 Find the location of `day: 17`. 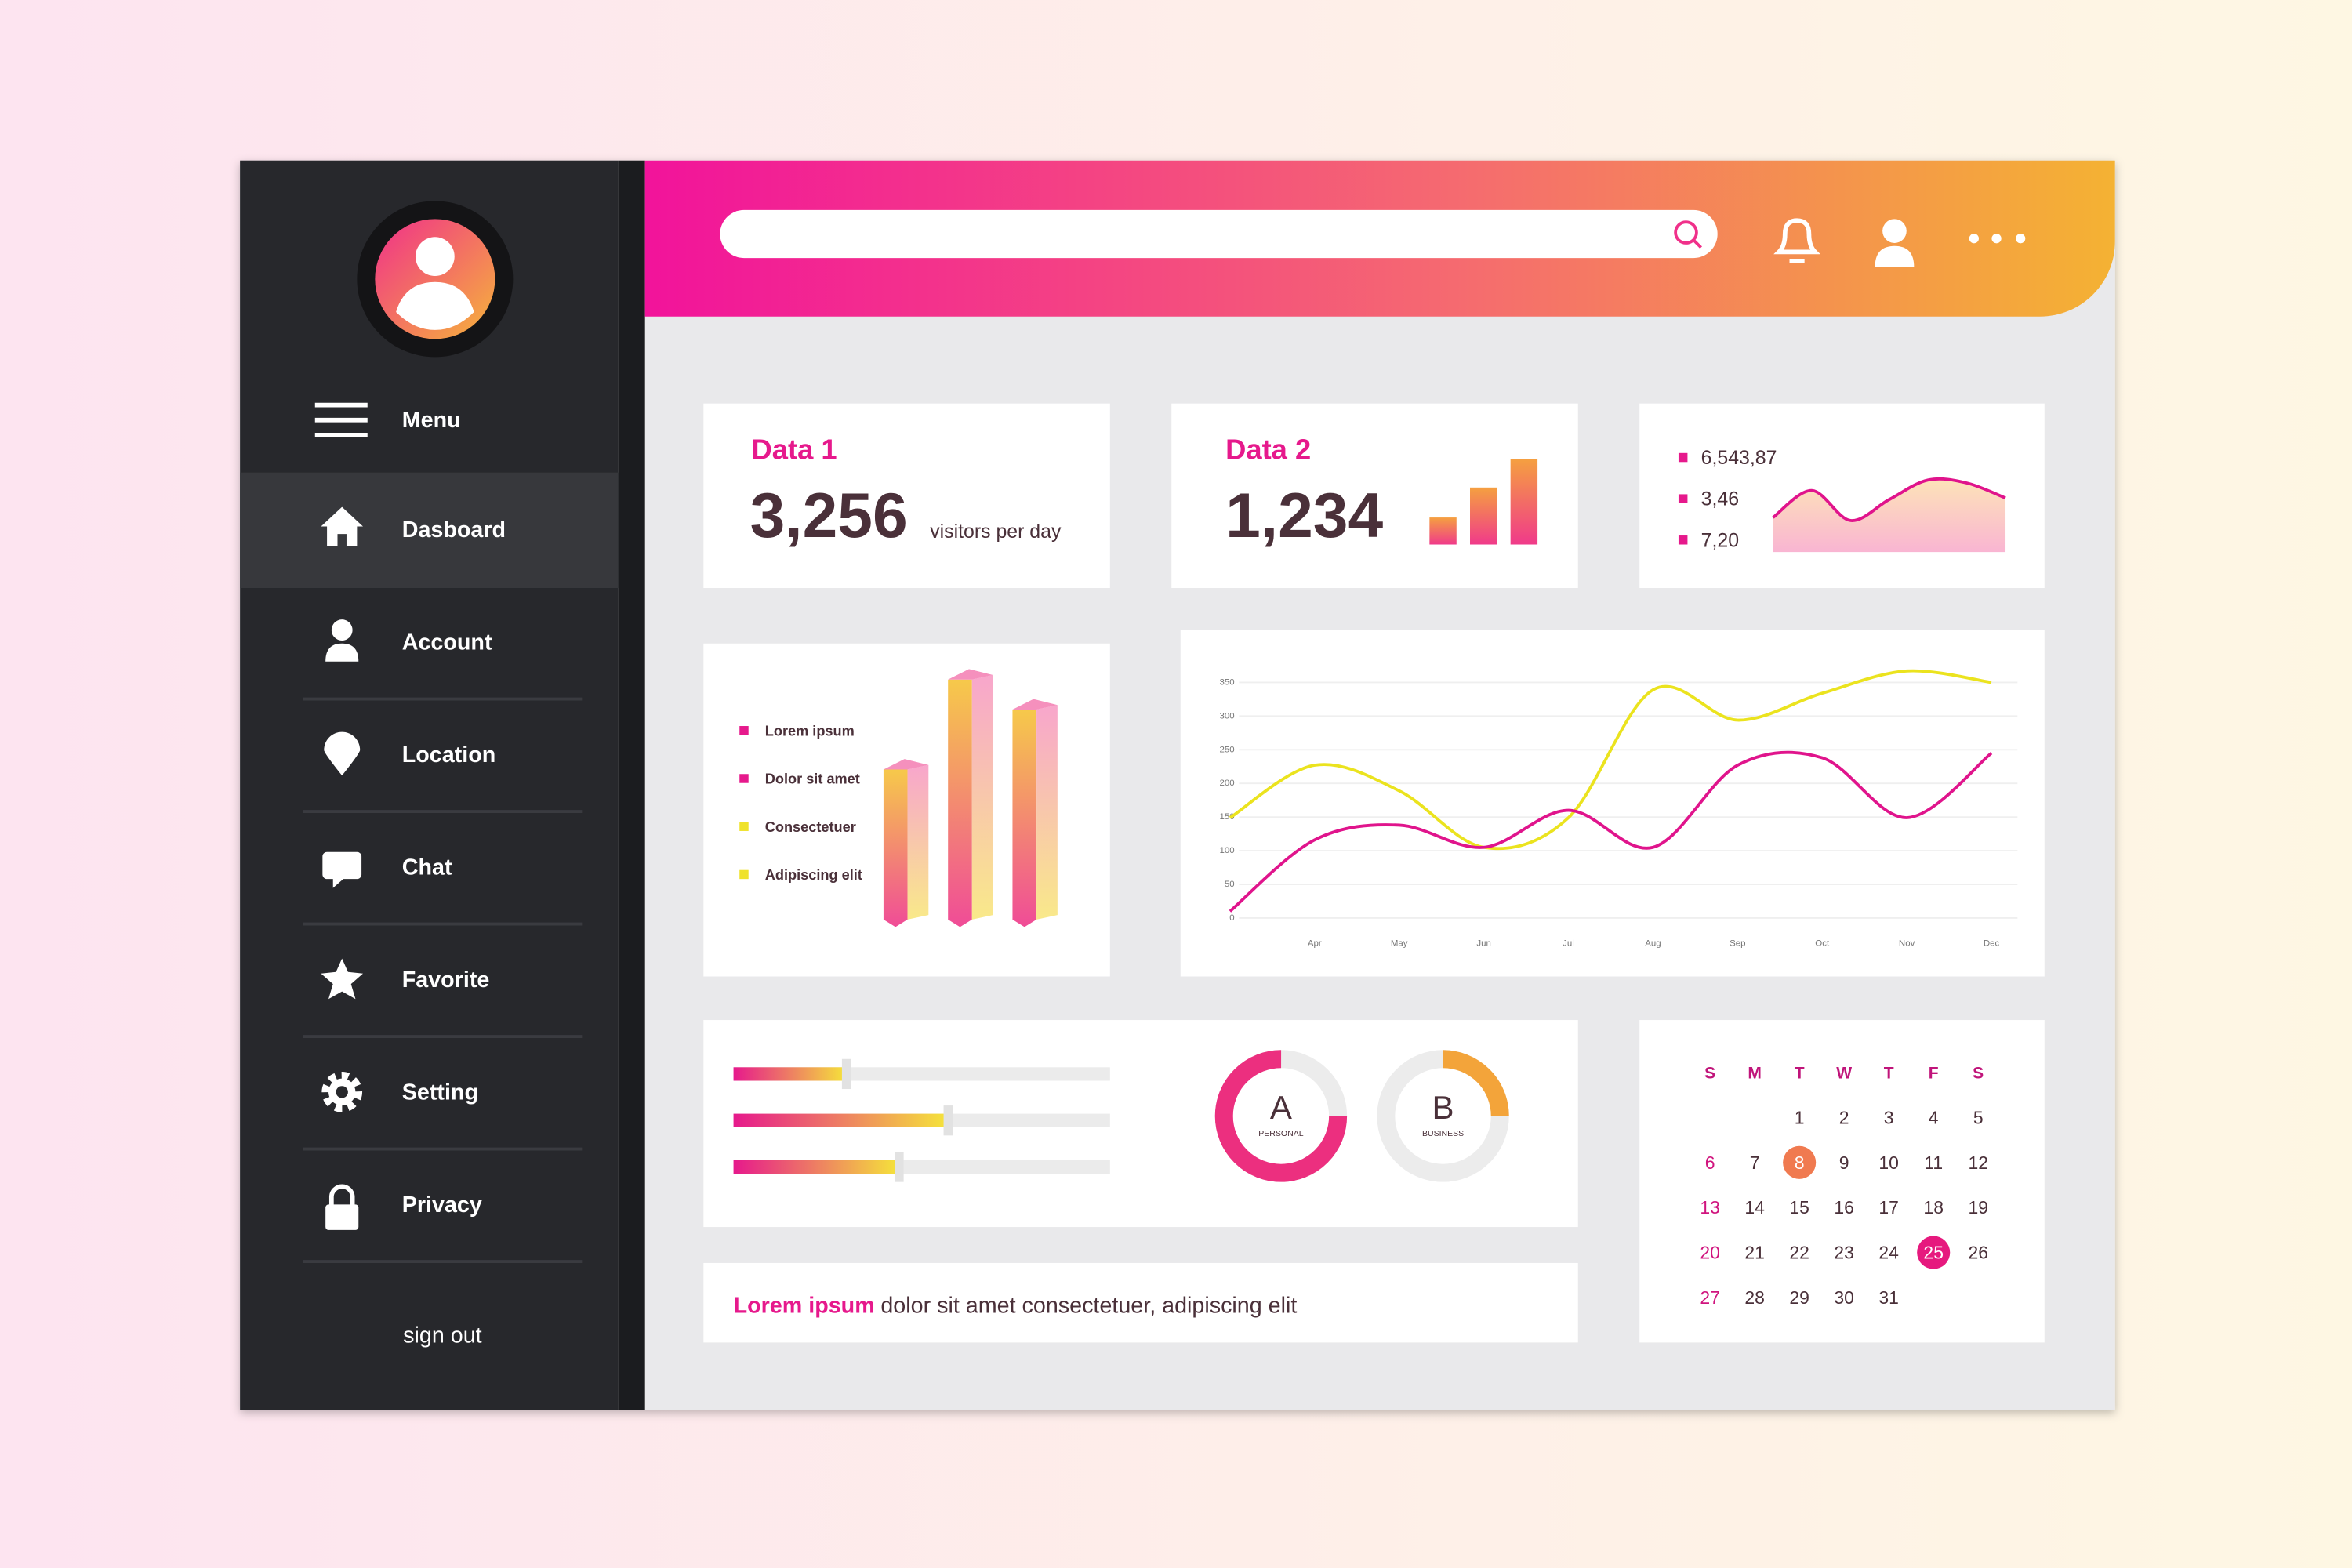

day: 17 is located at coordinates (1889, 1207).